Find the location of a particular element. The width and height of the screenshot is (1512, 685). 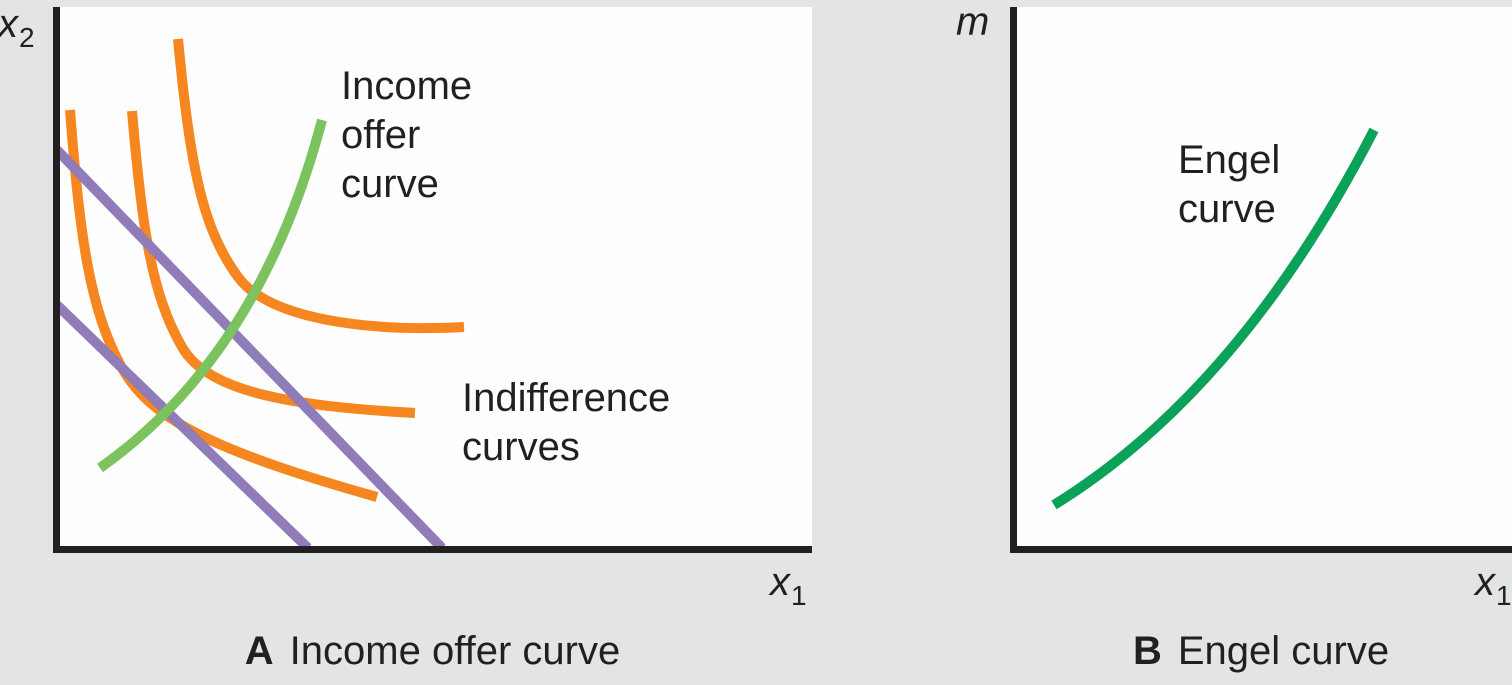

engel-curve-label-line1: Engel is located at coordinates (1229, 160).